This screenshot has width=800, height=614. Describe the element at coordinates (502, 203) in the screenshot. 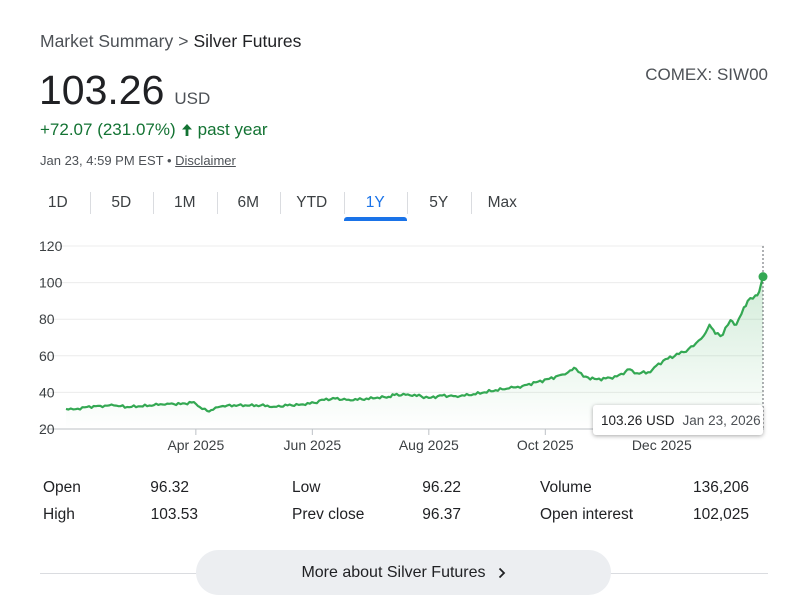

I see `tab-max: Max` at that location.